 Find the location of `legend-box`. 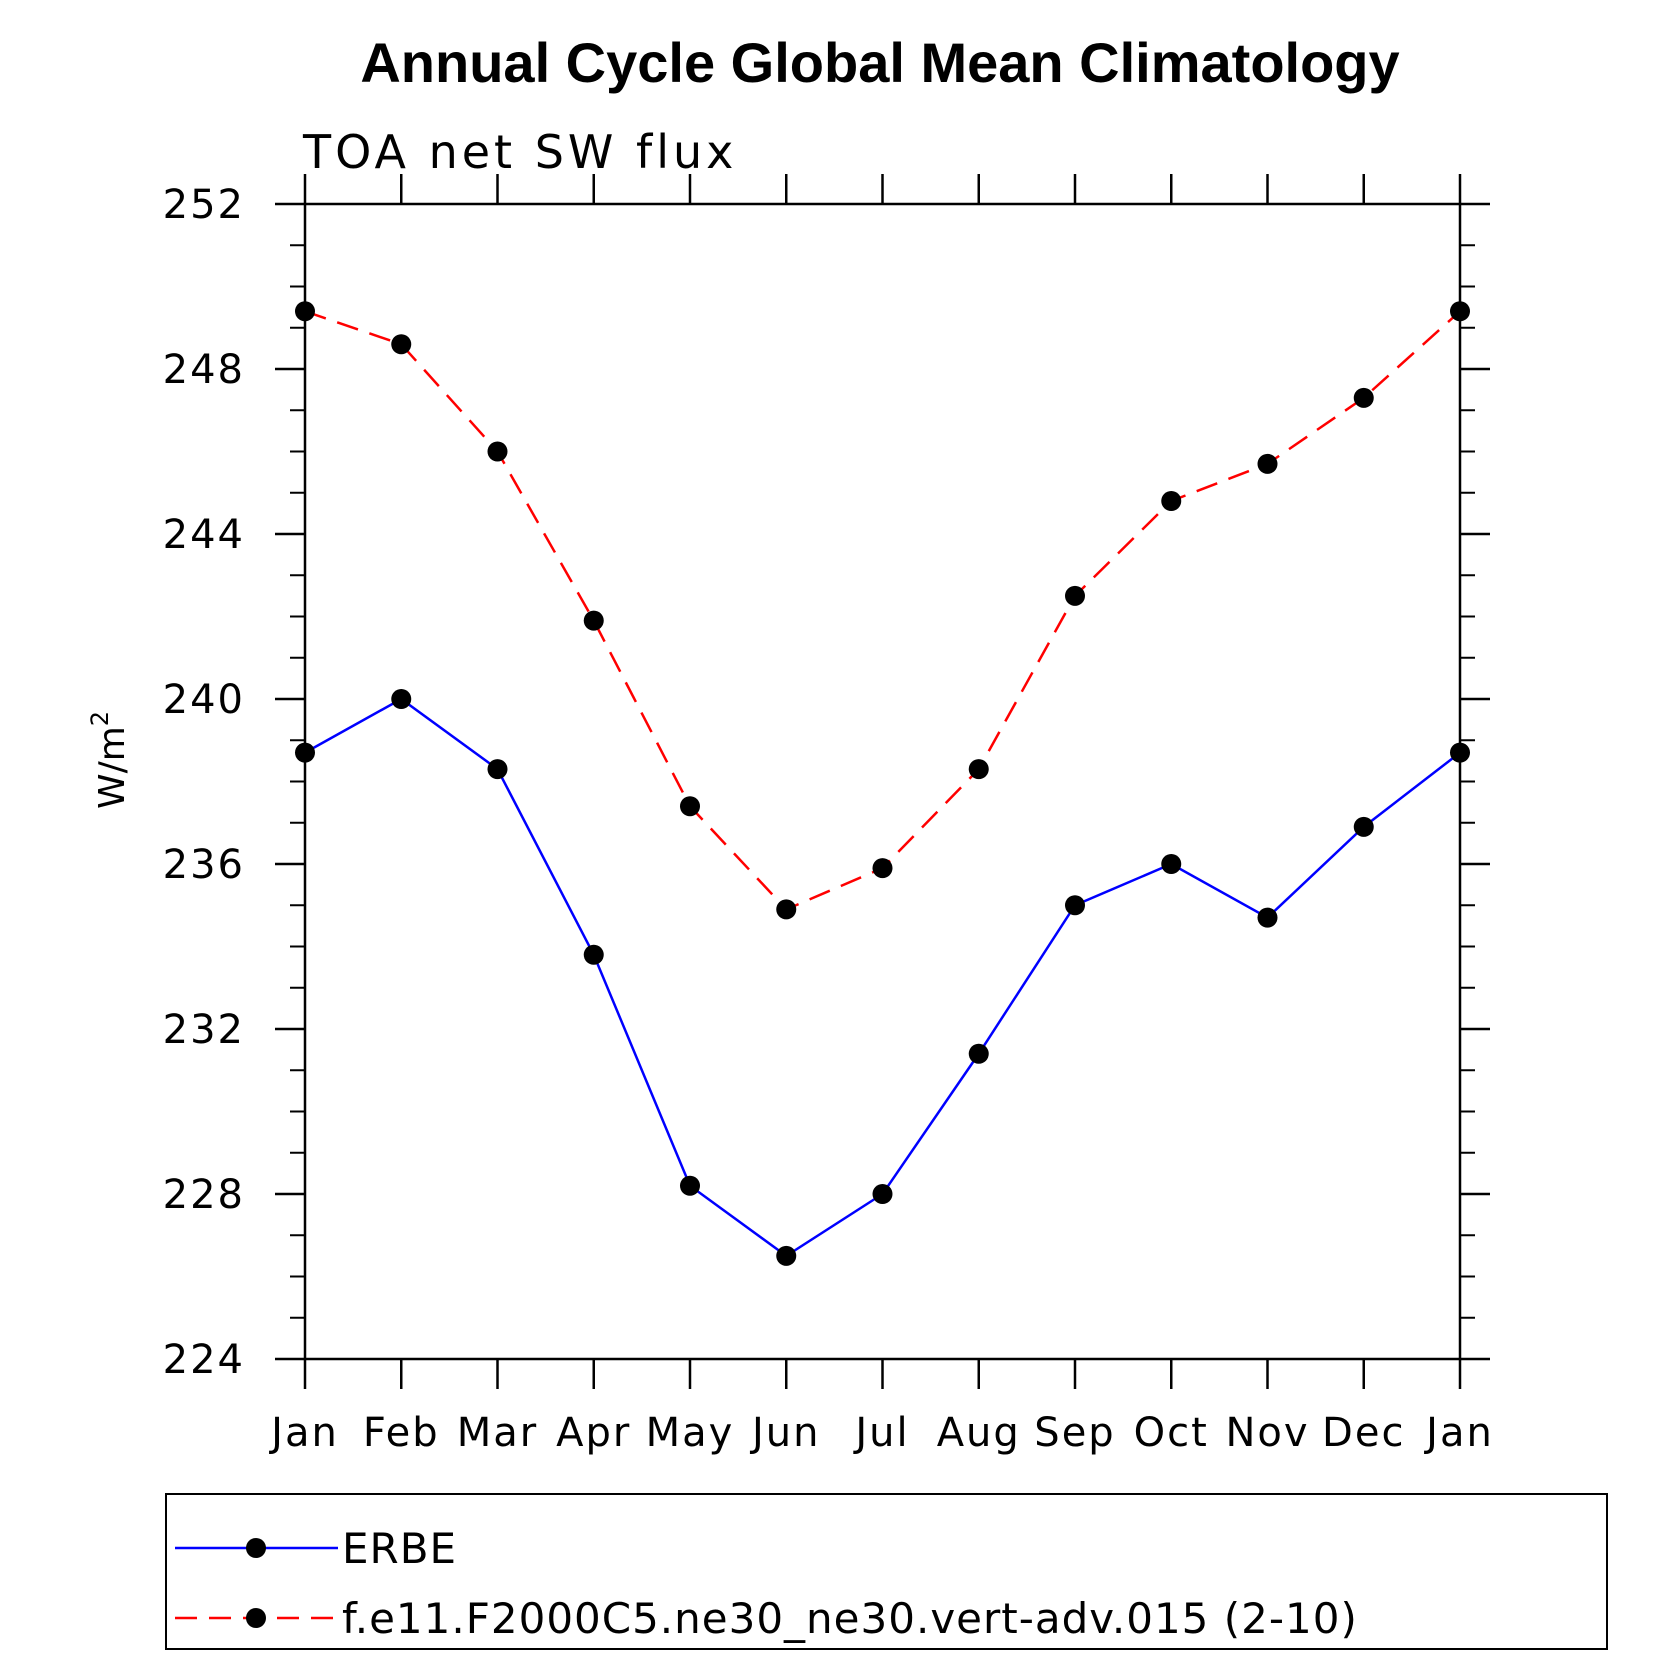

legend-box is located at coordinates (886, 1571).